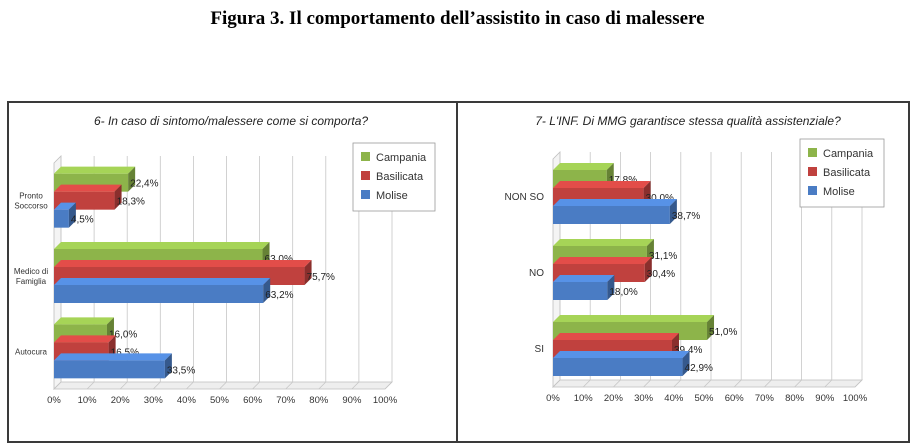  What do you see at coordinates (154, 400) in the screenshot?
I see `x-tick-label: 30%` at bounding box center [154, 400].